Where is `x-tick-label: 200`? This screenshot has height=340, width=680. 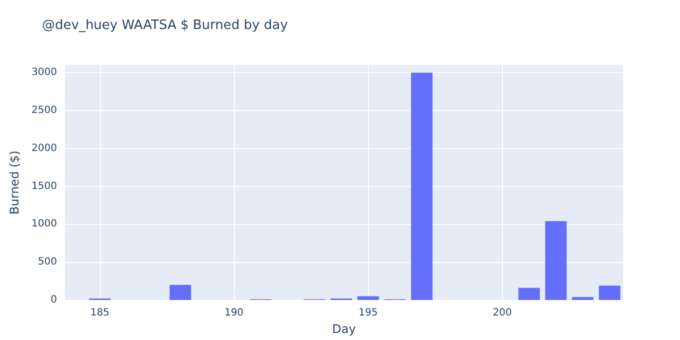
x-tick-label: 200 is located at coordinates (502, 313).